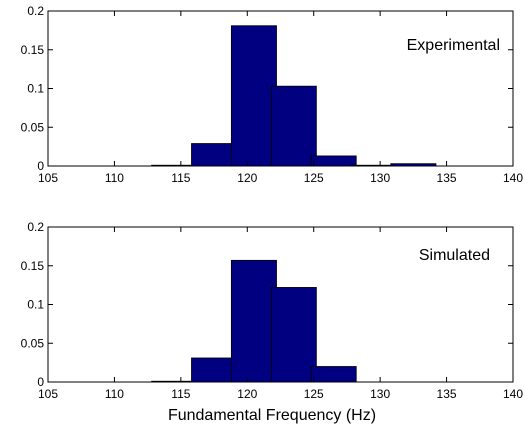 This screenshot has height=434, width=524. Describe the element at coordinates (453, 45) in the screenshot. I see `series-annotation-experimental: Experimental` at that location.